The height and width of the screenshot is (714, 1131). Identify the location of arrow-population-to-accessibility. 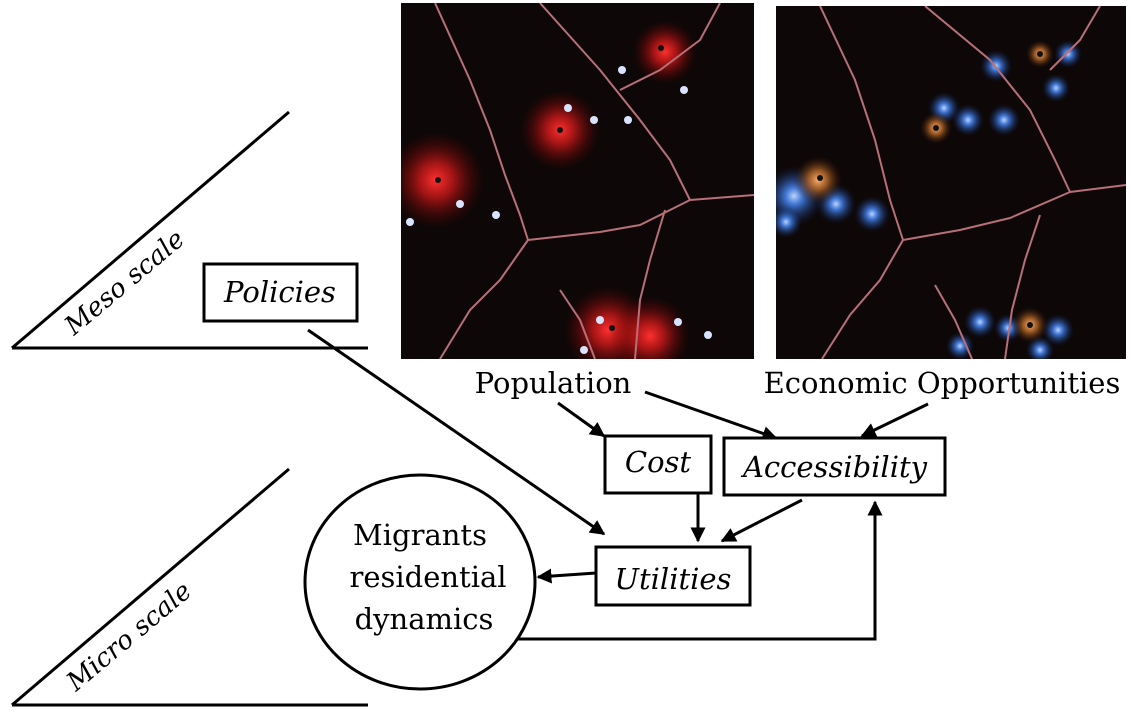
(711, 415).